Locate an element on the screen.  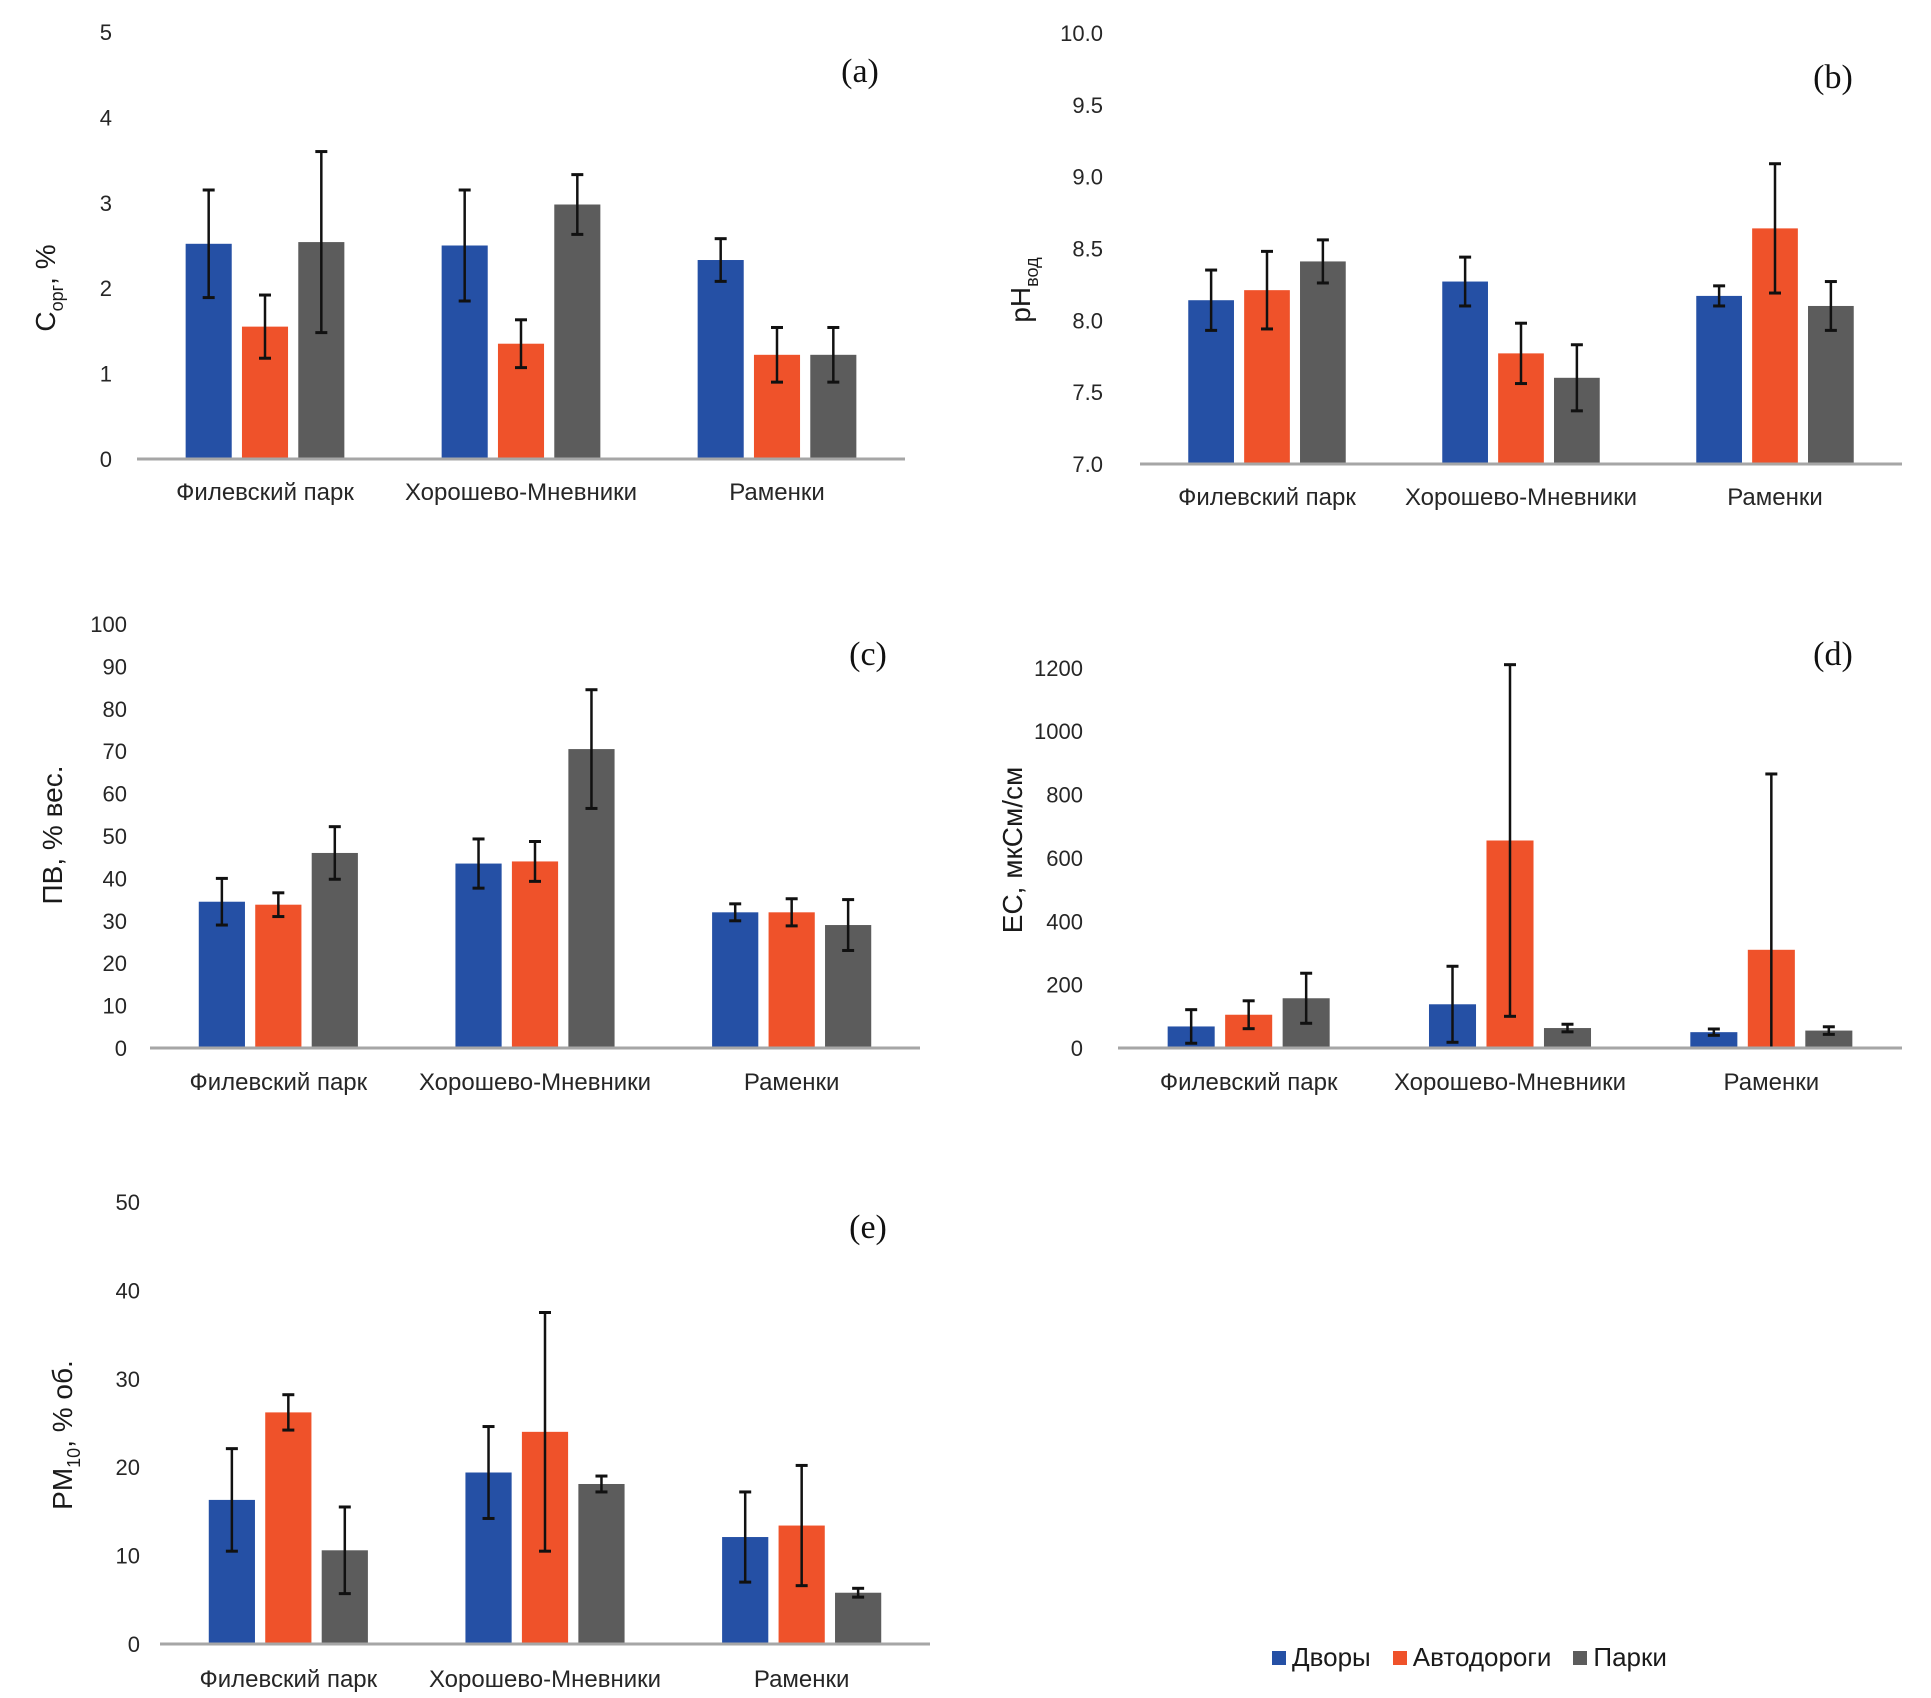
legend-label-dvory: Дворы is located at coordinates (1331, 1657).